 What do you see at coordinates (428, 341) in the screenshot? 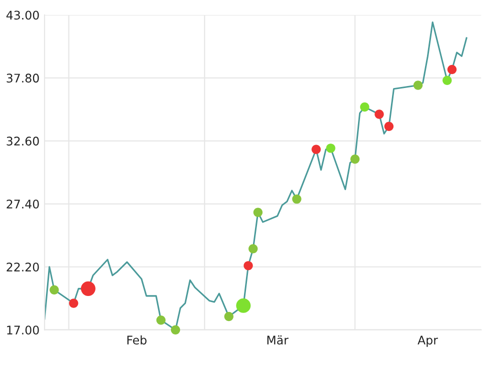
I see `x-tick-label: Apr` at bounding box center [428, 341].